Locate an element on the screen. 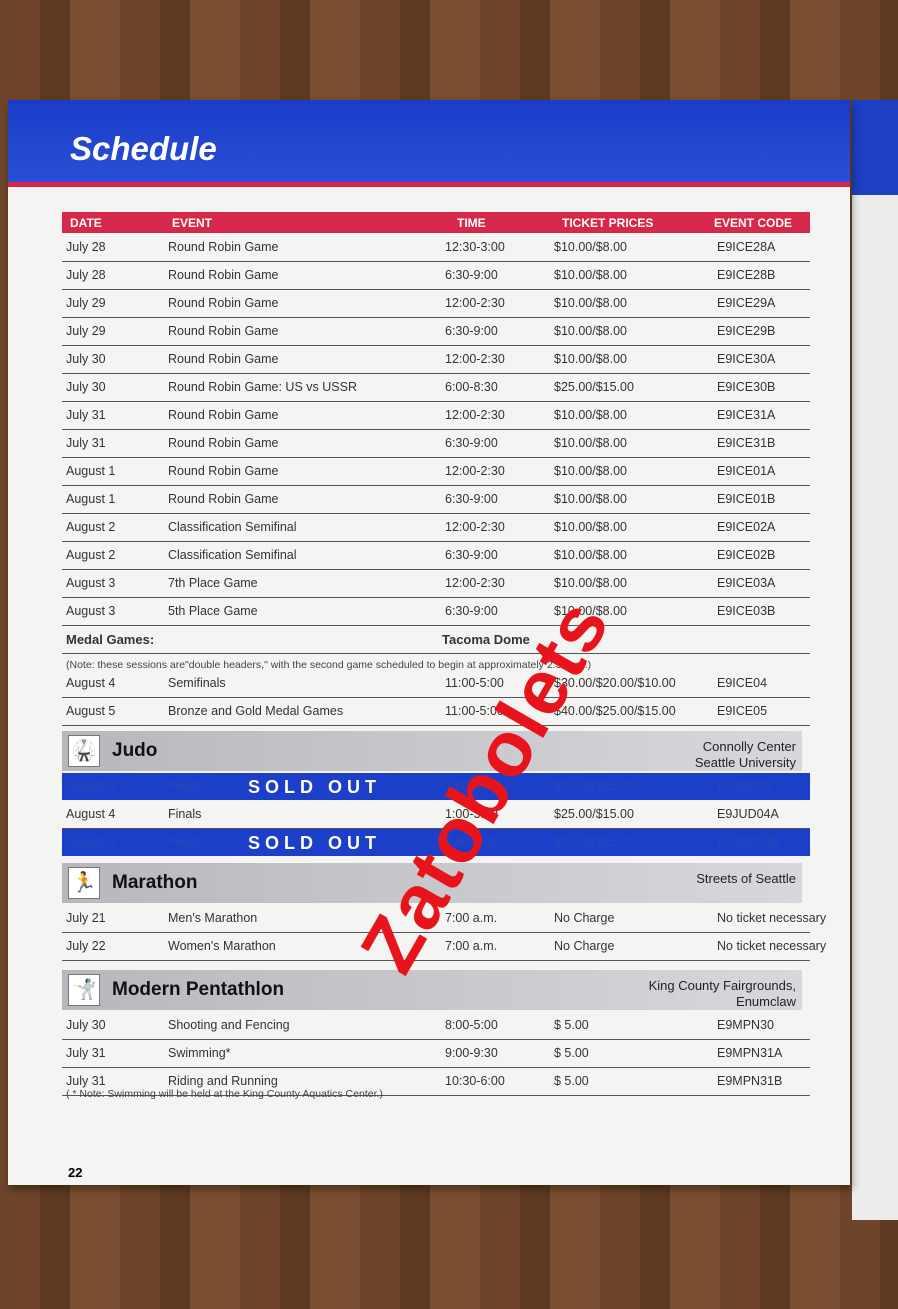 The width and height of the screenshot is (898, 1309). event-cell: Women's Marathon is located at coordinates (222, 946).